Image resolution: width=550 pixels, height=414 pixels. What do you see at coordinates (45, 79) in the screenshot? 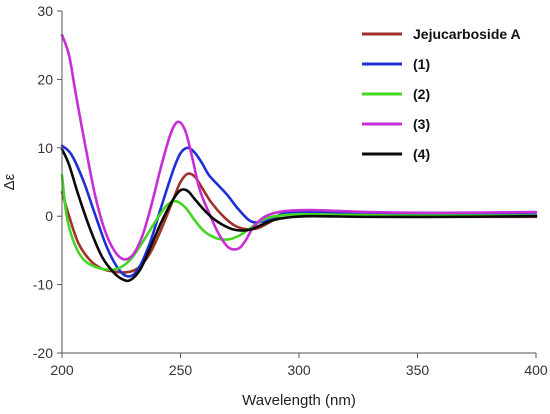
I see `y-tick-label: 20` at bounding box center [45, 79].